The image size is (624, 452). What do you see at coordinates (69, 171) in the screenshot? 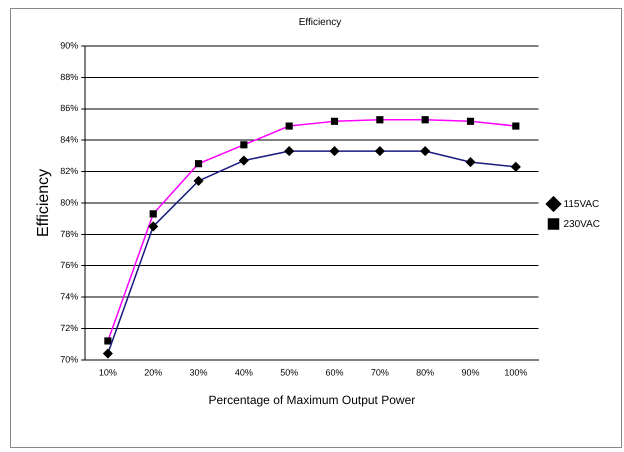
I see `y-tick-label: 82%` at bounding box center [69, 171].